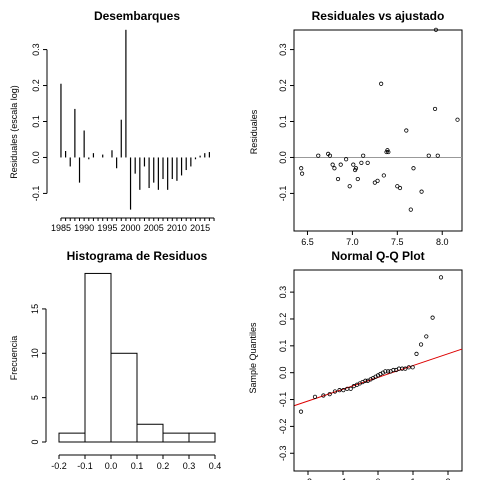 This screenshot has width=480, height=485. I want to click on y-axis-label: Frecuencia, so click(14, 358).